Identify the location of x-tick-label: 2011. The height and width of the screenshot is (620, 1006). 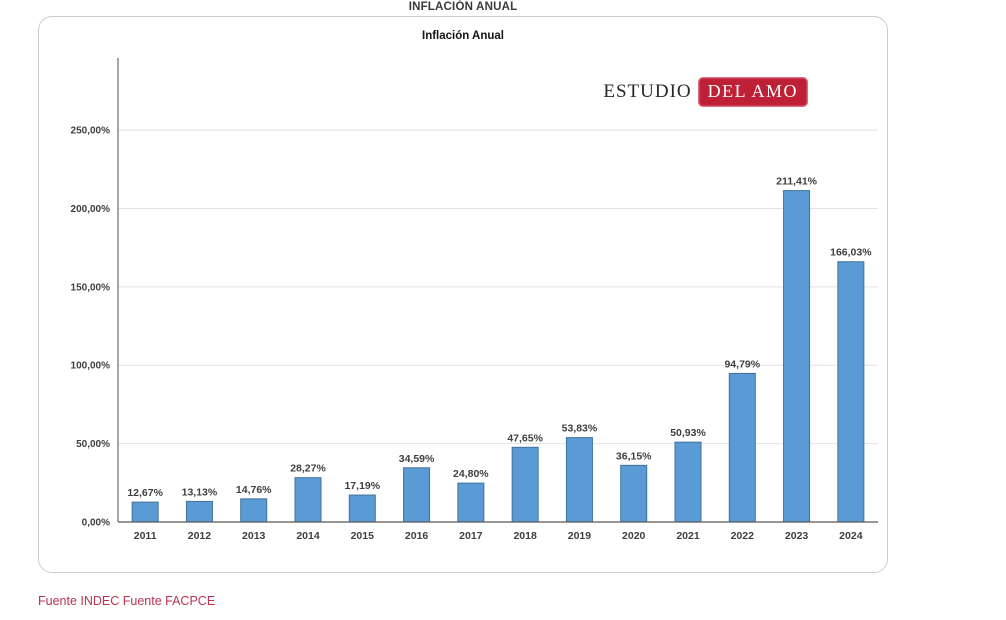
(145, 536).